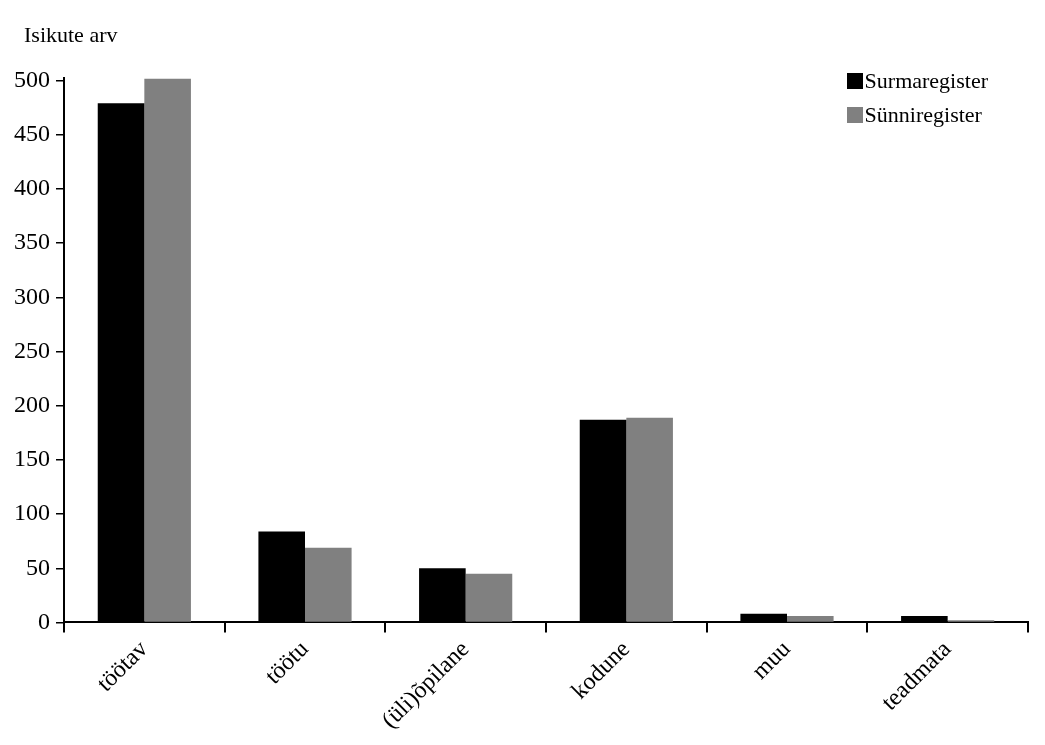 The image size is (1045, 745). I want to click on legend-label: Sünniregister, so click(923, 115).